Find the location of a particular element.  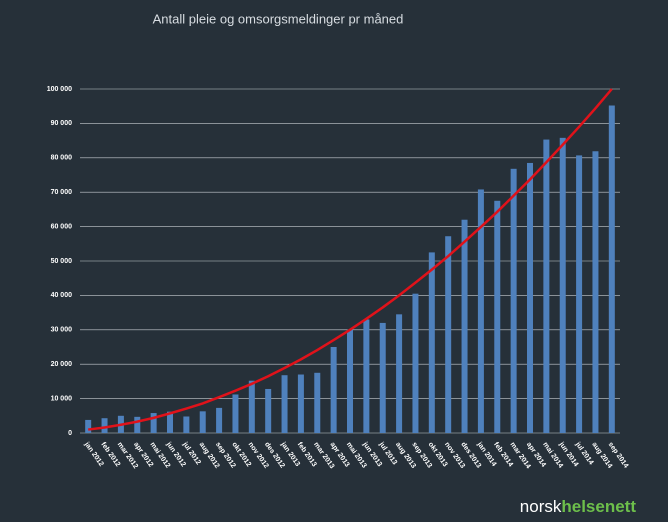

y-tick-label: 30 000 is located at coordinates (62, 330).